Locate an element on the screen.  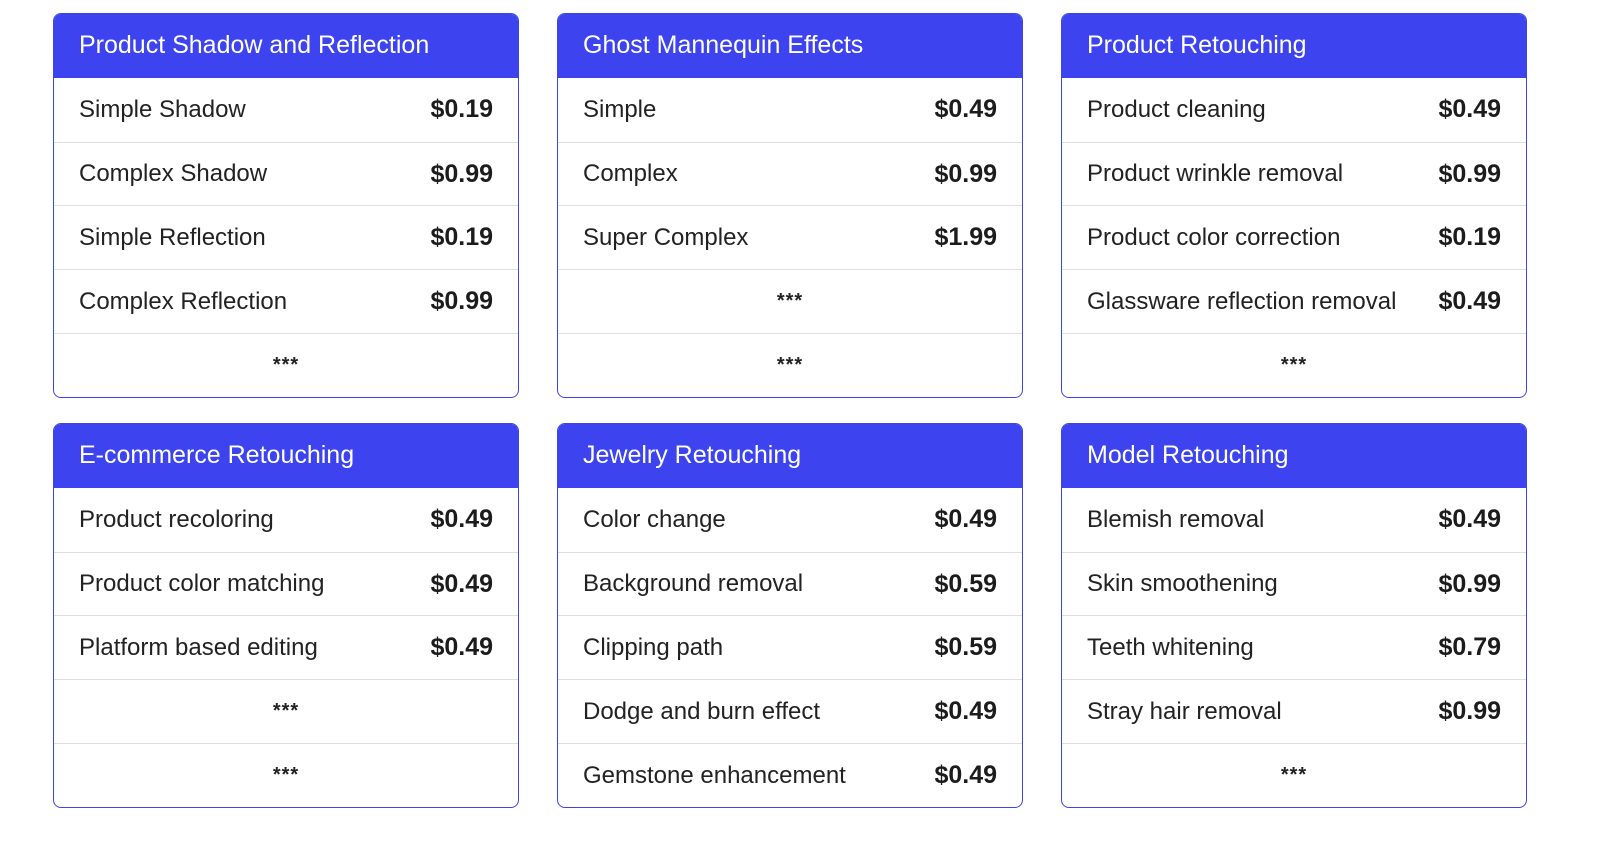
service-label: Super Complex is located at coordinates (666, 237).